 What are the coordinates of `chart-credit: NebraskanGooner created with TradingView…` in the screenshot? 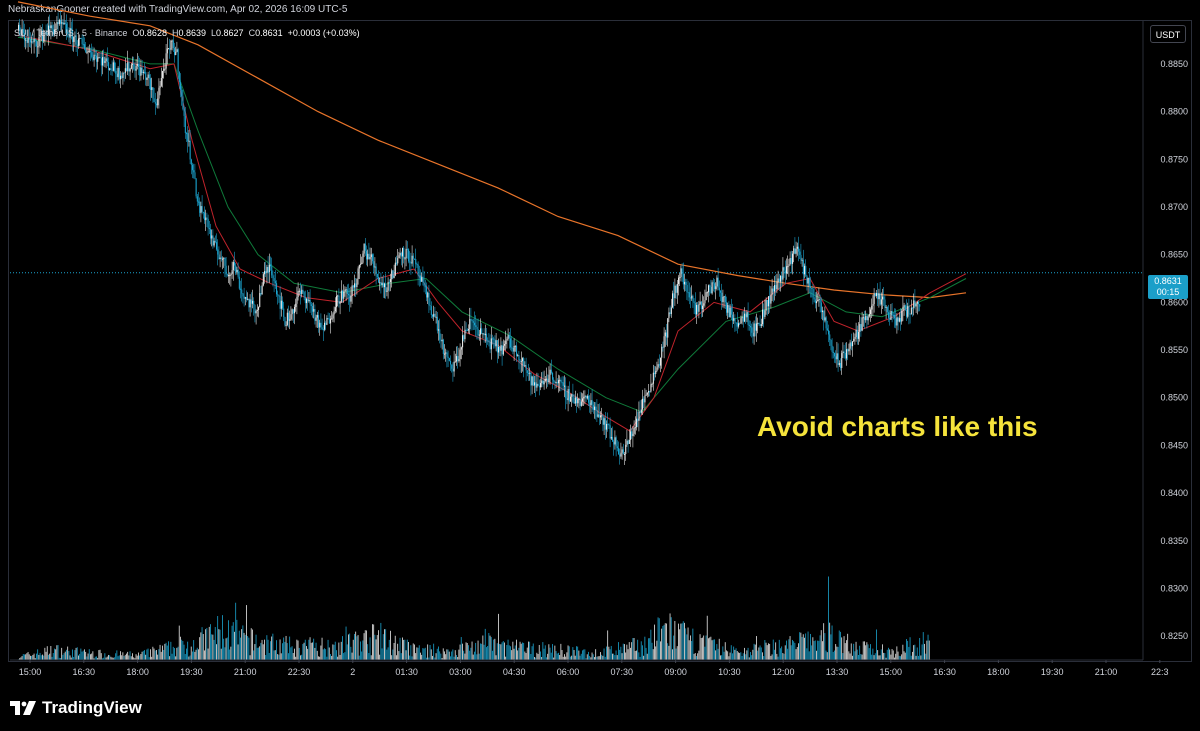 It's located at (178, 9).